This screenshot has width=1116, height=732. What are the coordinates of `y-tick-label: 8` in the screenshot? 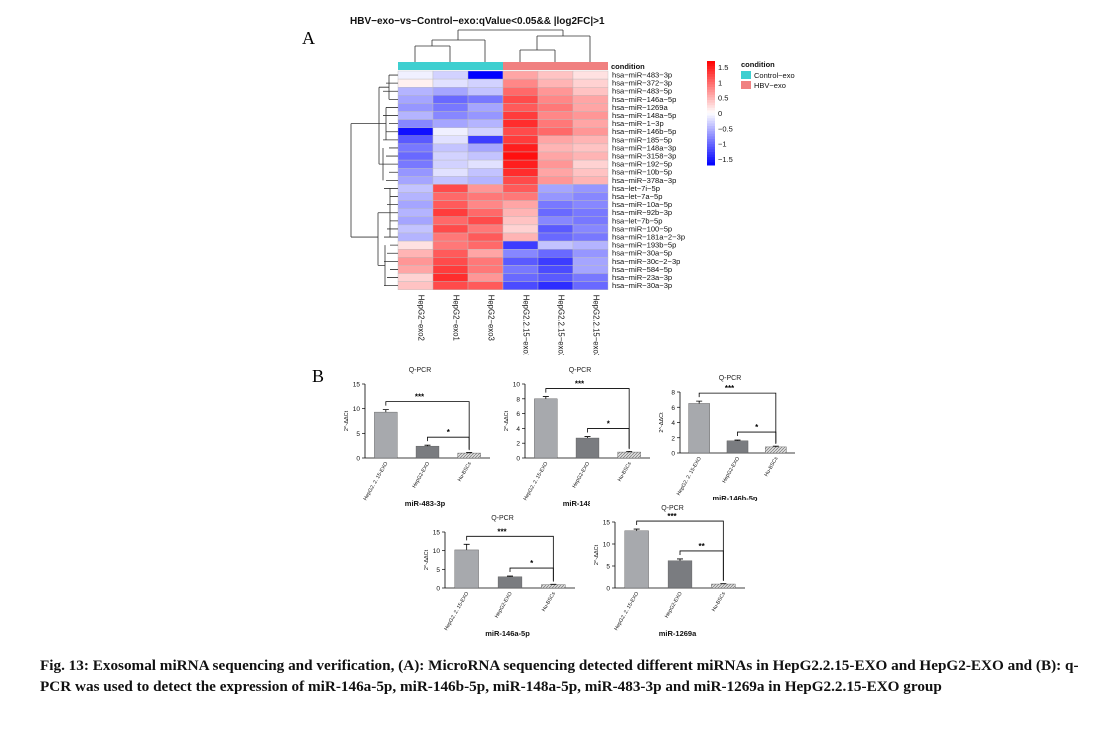 It's located at (518, 399).